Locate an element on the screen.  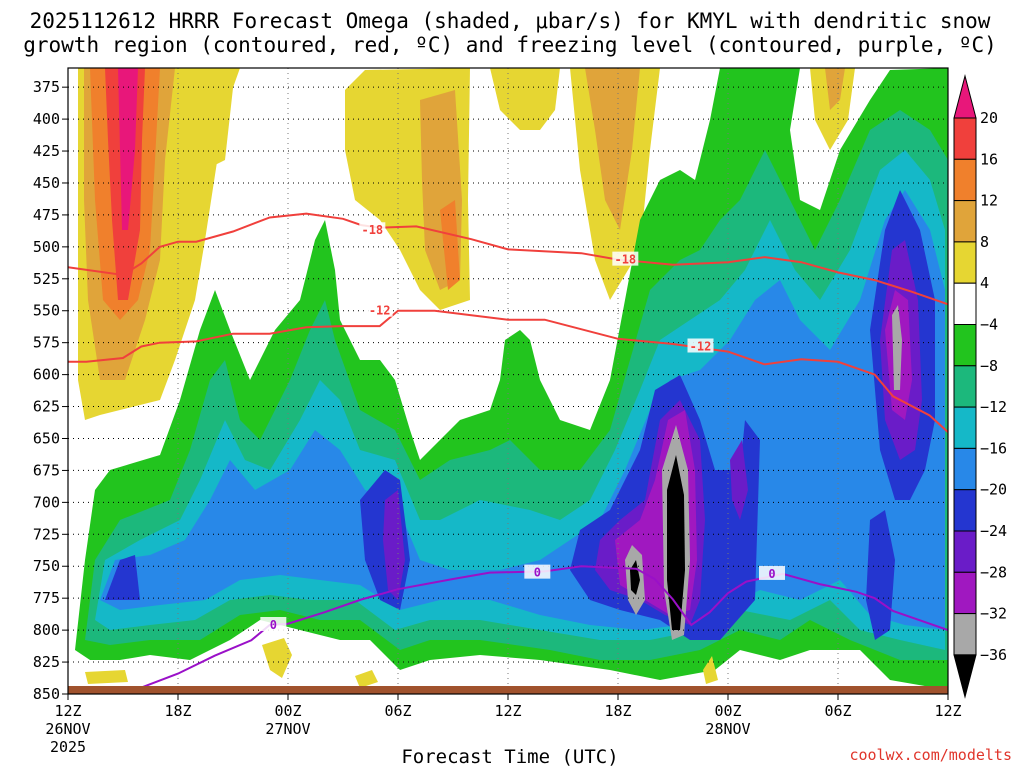
colorbar-label: −32 is located at coordinates (993, 614).